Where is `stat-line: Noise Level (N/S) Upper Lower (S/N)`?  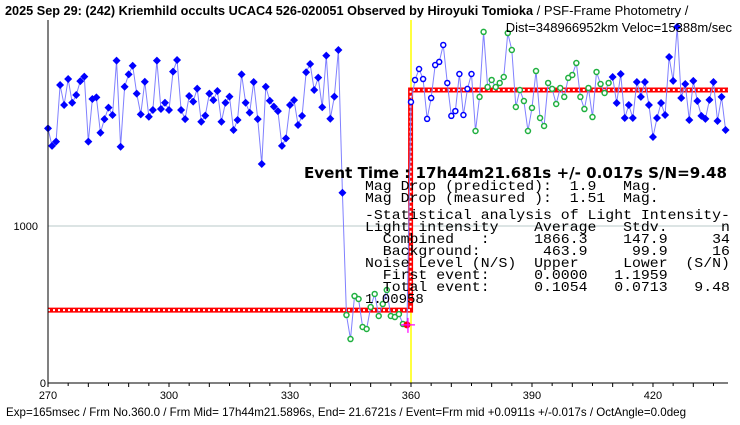 stat-line: Noise Level (N/S) Upper Lower (S/N) is located at coordinates (547, 264).